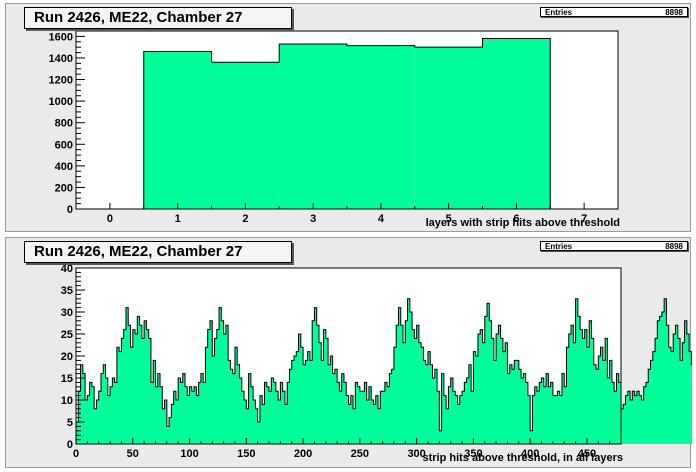  I want to click on y-tick-label: 20, so click(67, 357).